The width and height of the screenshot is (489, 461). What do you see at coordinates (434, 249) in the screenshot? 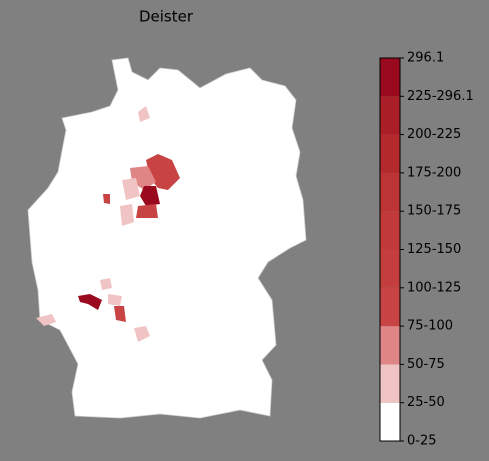
I see `colorbar-label: 125-150` at bounding box center [434, 249].